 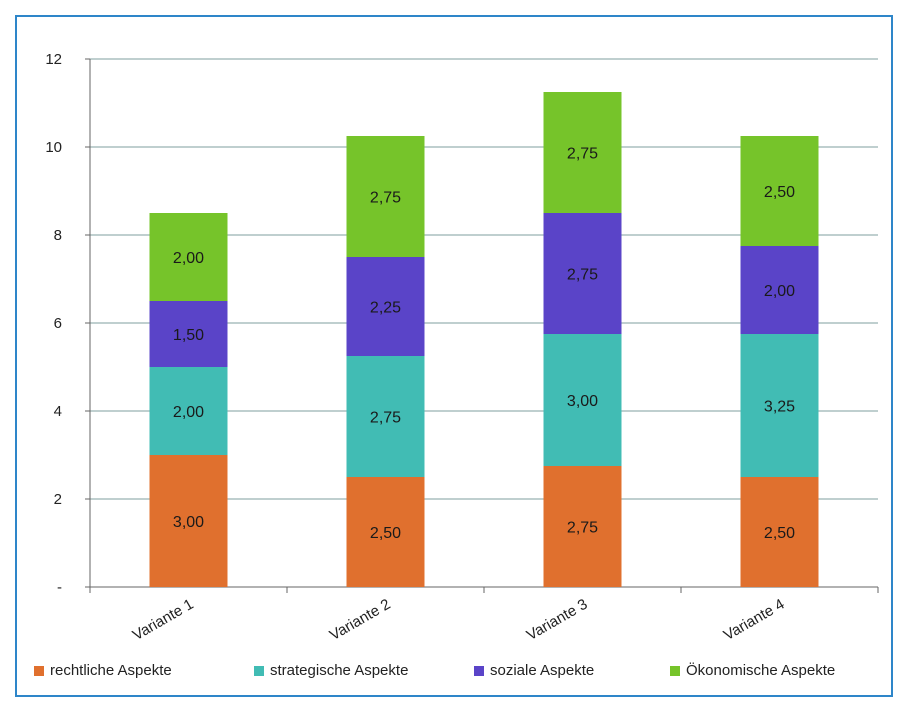 I want to click on x-tick-label: Variante 3, so click(x=557, y=620).